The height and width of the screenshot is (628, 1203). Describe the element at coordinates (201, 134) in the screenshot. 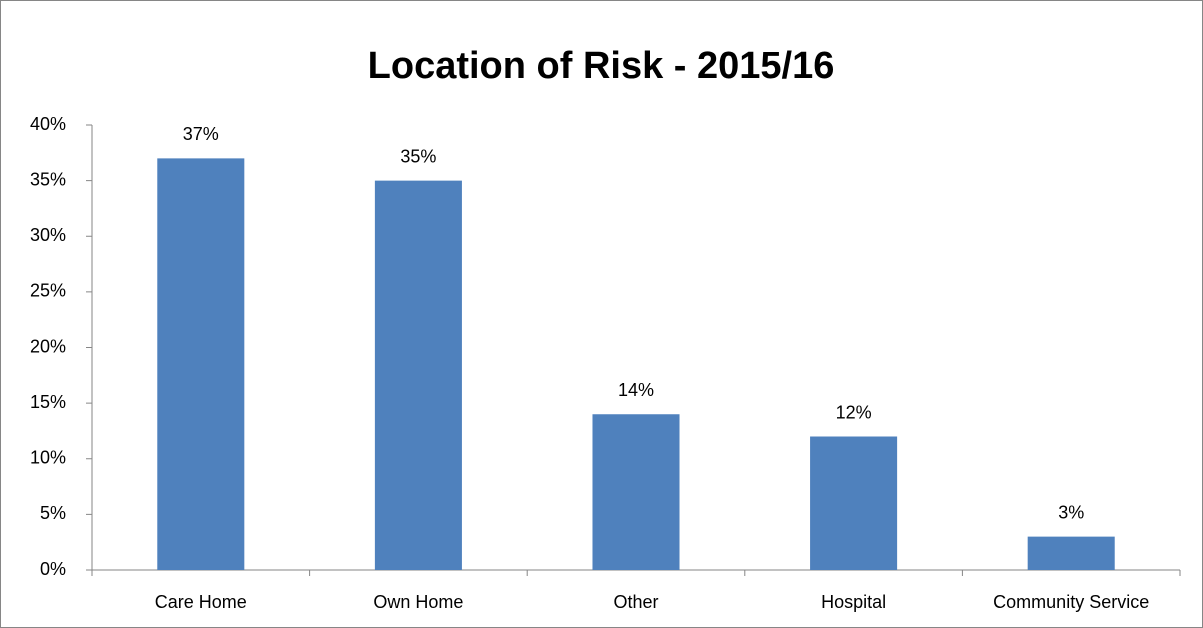

I see `data-label: 37%` at that location.